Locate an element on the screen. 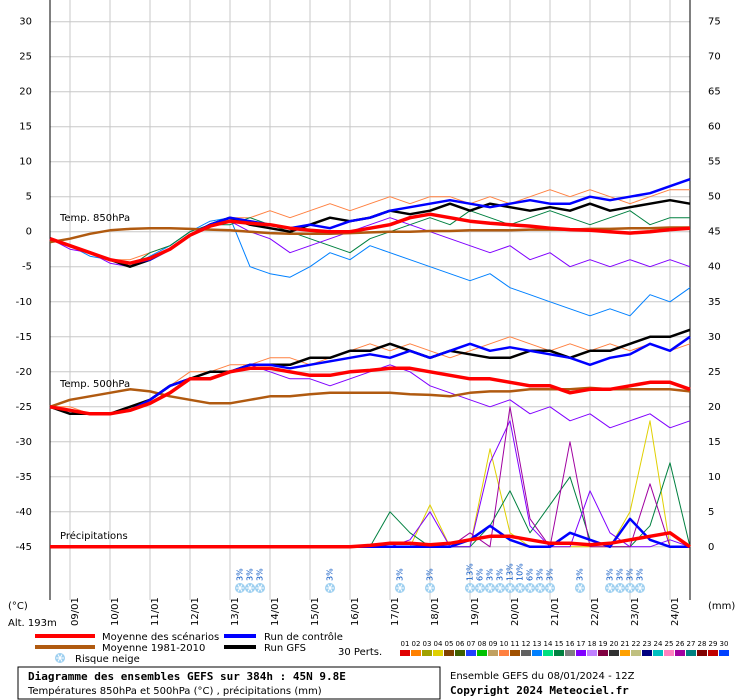 The image size is (740, 700). y2-tick-label: 60 is located at coordinates (714, 127).